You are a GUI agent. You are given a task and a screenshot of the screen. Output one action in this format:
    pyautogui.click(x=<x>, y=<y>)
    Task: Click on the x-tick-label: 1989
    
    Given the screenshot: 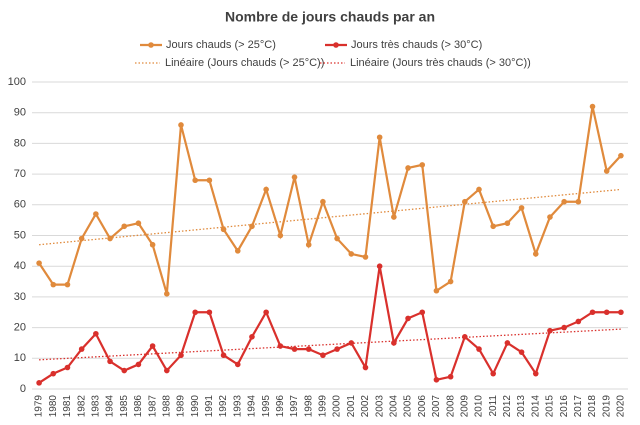 What is the action you would take?
    pyautogui.click(x=181, y=406)
    